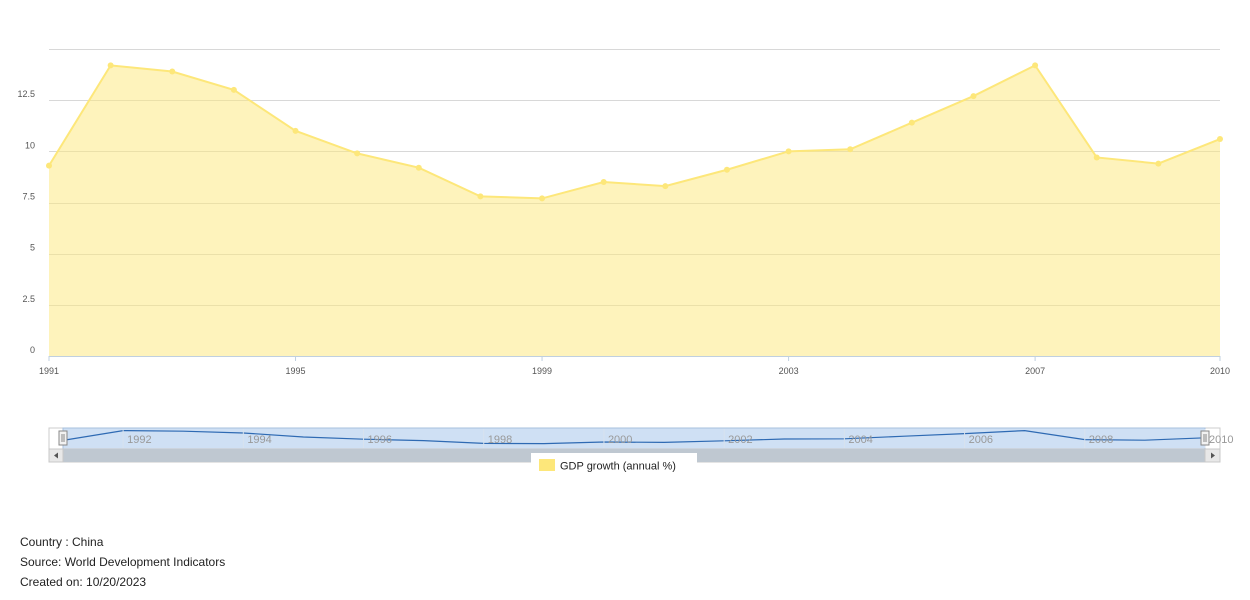 This screenshot has height=600, width=1250. What do you see at coordinates (83, 582) in the screenshot?
I see `footer-created: Created on: 10/20/2023` at bounding box center [83, 582].